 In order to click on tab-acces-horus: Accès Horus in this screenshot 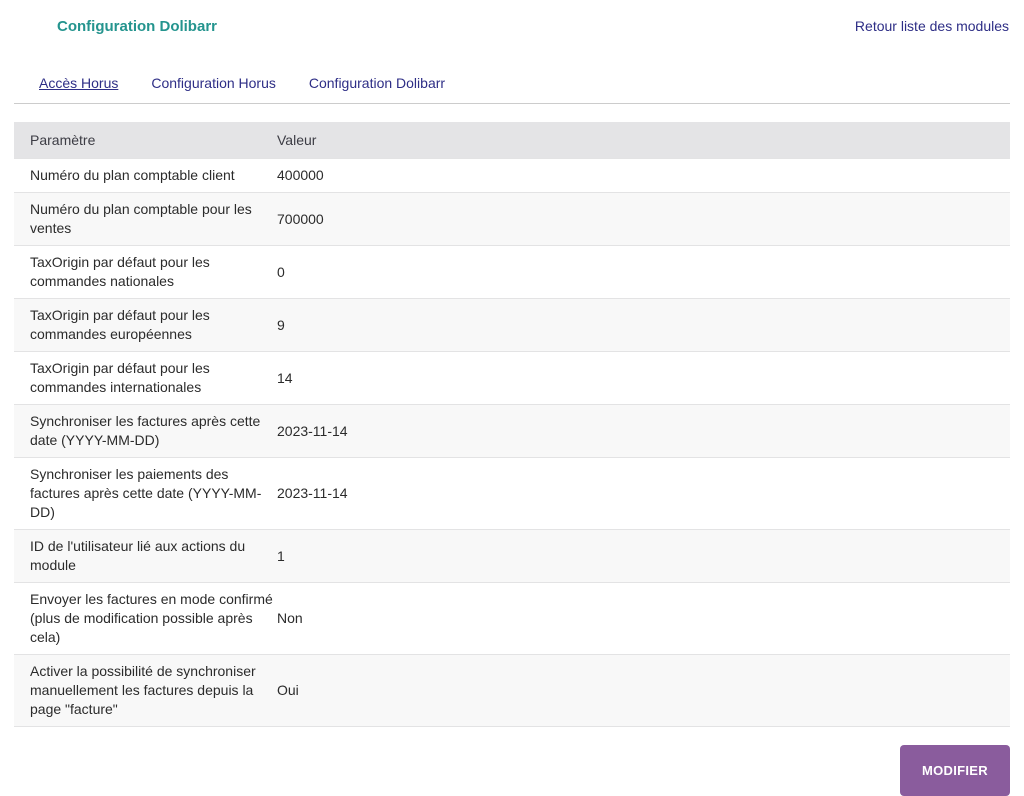, I will do `click(79, 83)`.